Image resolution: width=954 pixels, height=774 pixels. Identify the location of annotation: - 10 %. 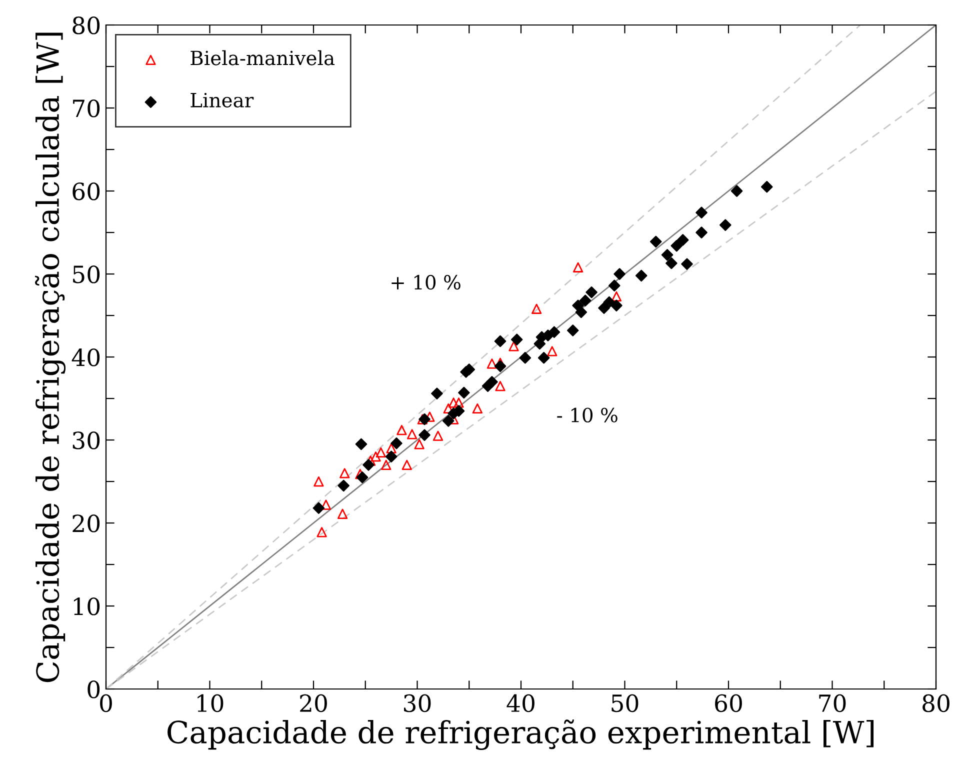
(587, 415).